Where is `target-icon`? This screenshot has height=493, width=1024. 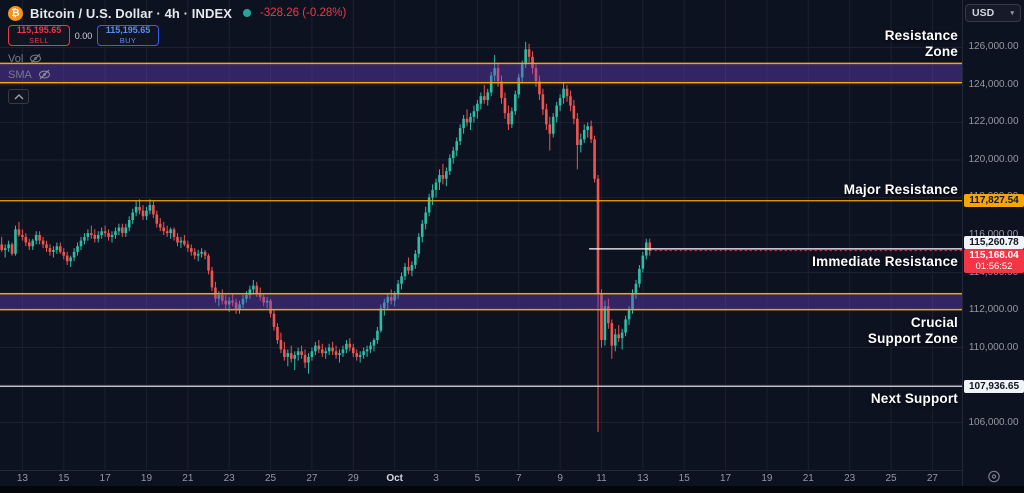 target-icon is located at coordinates (993, 476).